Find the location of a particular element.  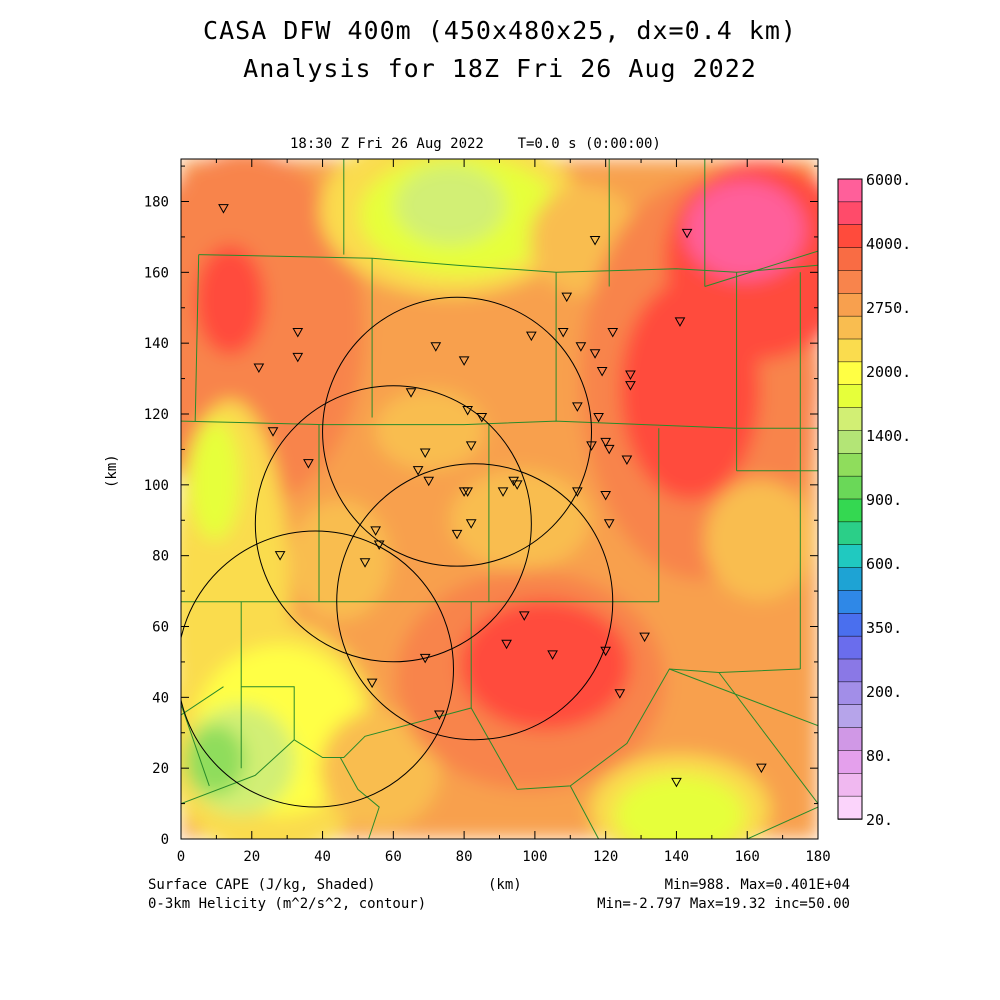

x-tick-label: 0 is located at coordinates (181, 857).